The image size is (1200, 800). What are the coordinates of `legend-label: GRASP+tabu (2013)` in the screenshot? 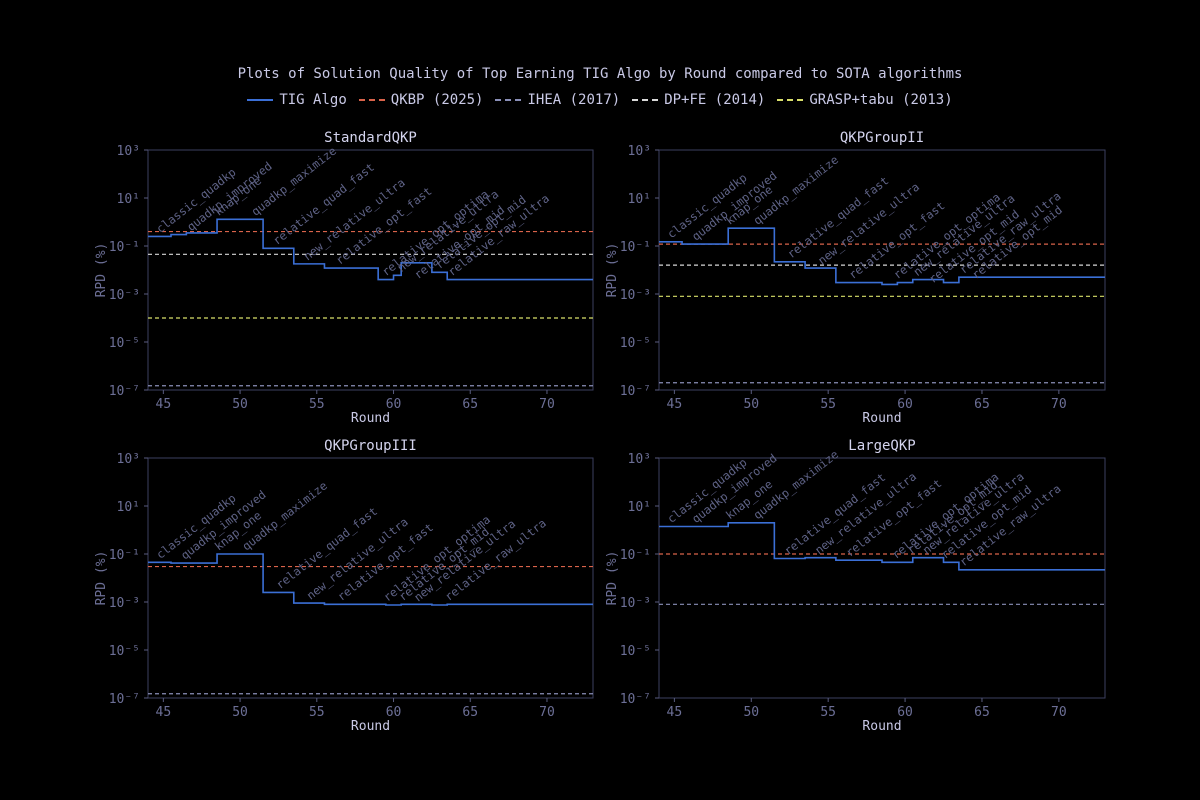 It's located at (881, 100).